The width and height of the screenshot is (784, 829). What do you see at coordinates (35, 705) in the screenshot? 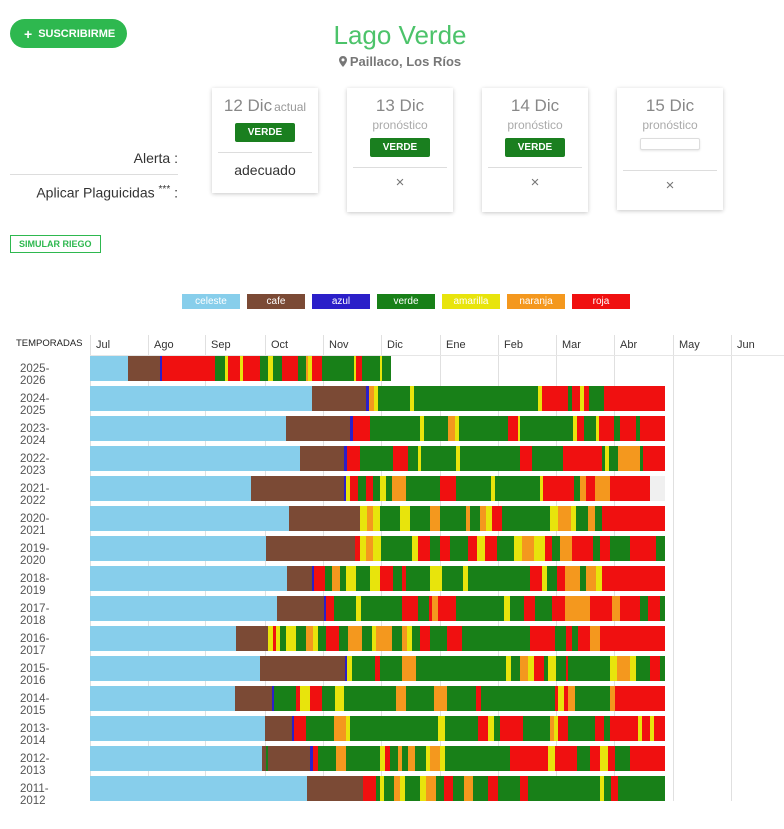
I see `season-label: 2014-2015` at bounding box center [35, 705].